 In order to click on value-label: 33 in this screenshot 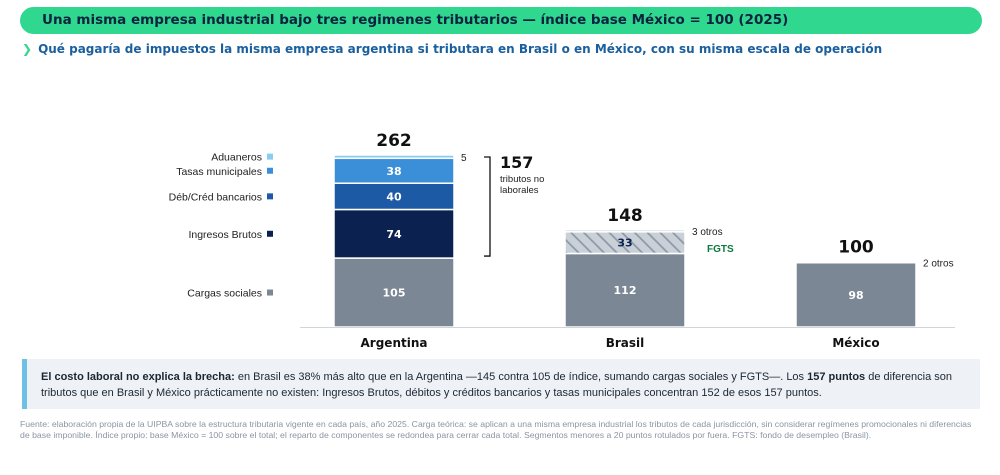, I will do `click(624, 243)`.